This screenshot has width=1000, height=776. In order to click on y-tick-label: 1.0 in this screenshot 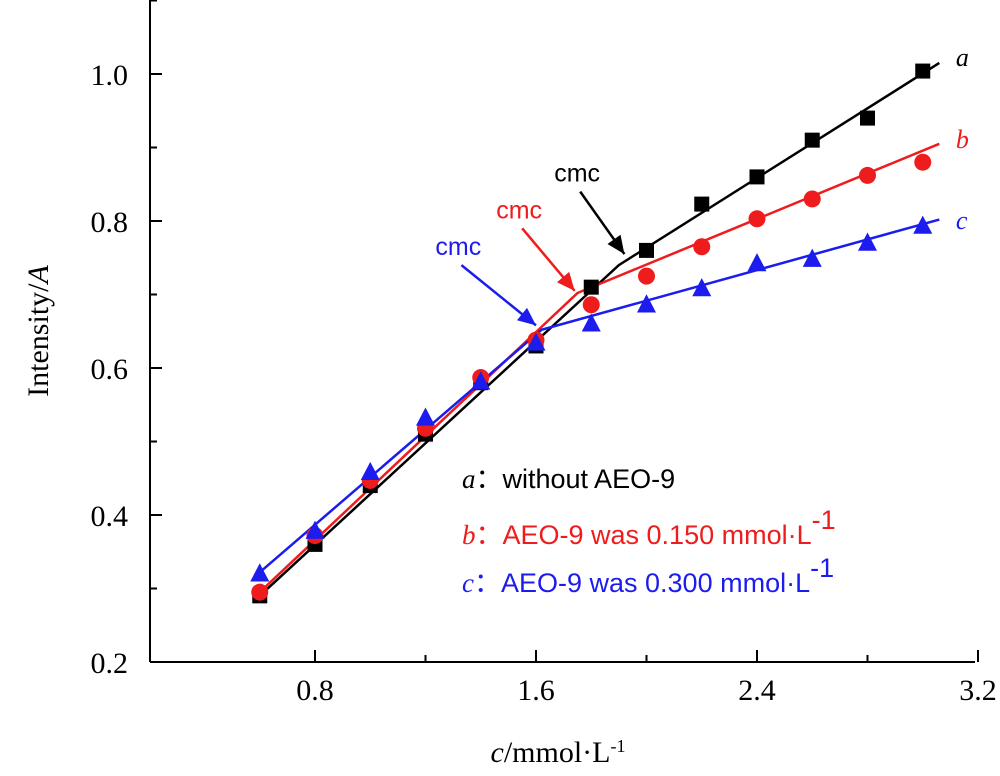, I will do `click(110, 75)`.